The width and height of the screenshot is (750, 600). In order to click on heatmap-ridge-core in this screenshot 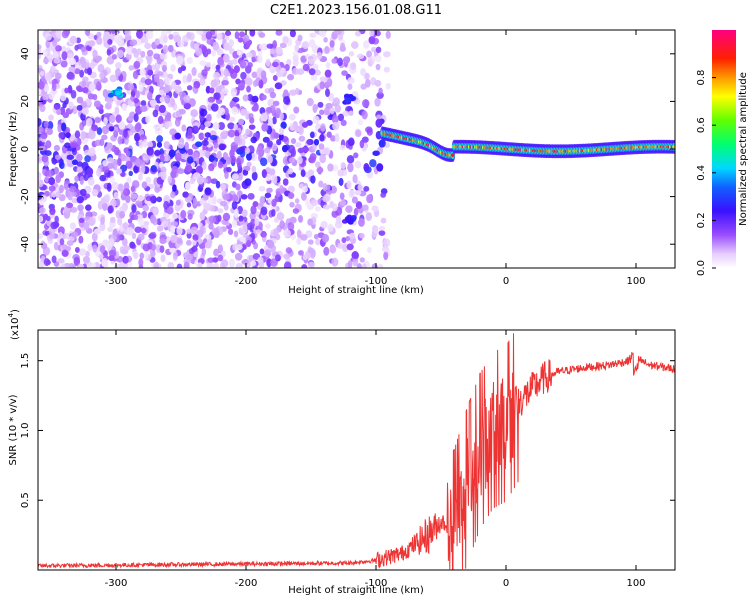, I will do `click(452, 155)`.